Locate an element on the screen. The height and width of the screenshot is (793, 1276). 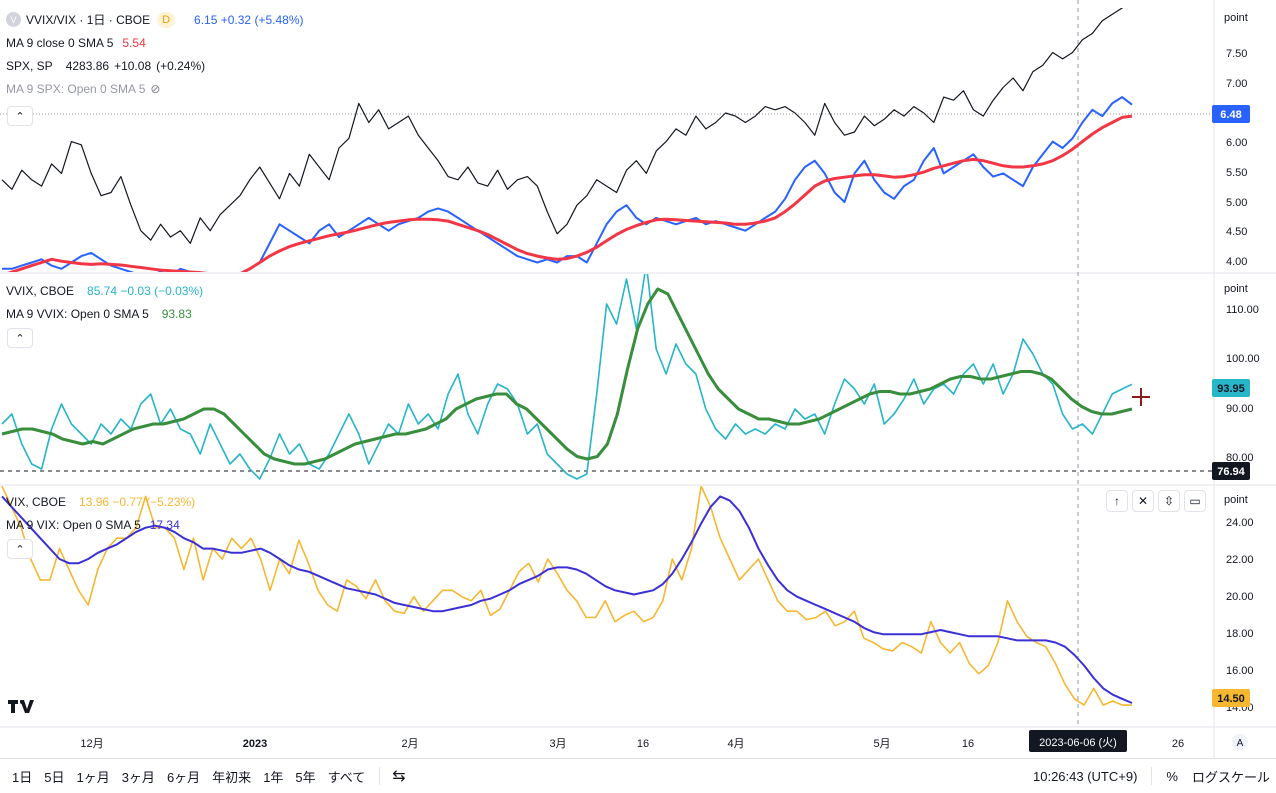
y-tick-label: 4.50 is located at coordinates (1236, 232).